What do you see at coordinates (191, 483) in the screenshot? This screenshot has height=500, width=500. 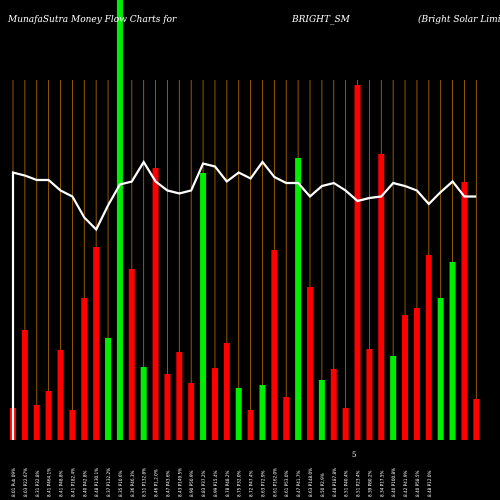 I see `x-tick-label: 8.90 P50.9%` at bounding box center [191, 483].